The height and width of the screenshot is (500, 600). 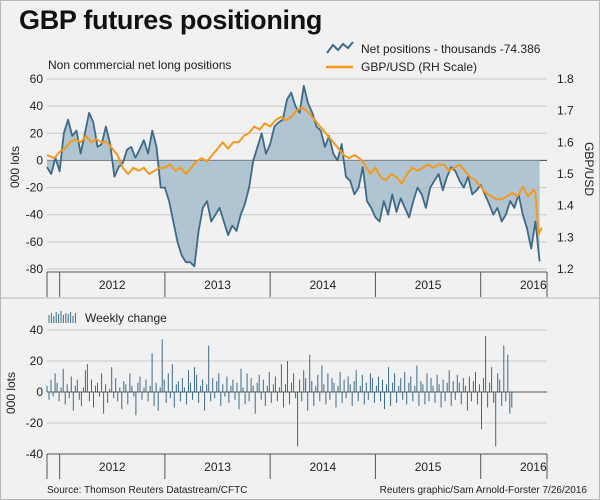 What do you see at coordinates (112, 467) in the screenshot?
I see `bottom-x-tick-label: 2012` at bounding box center [112, 467].